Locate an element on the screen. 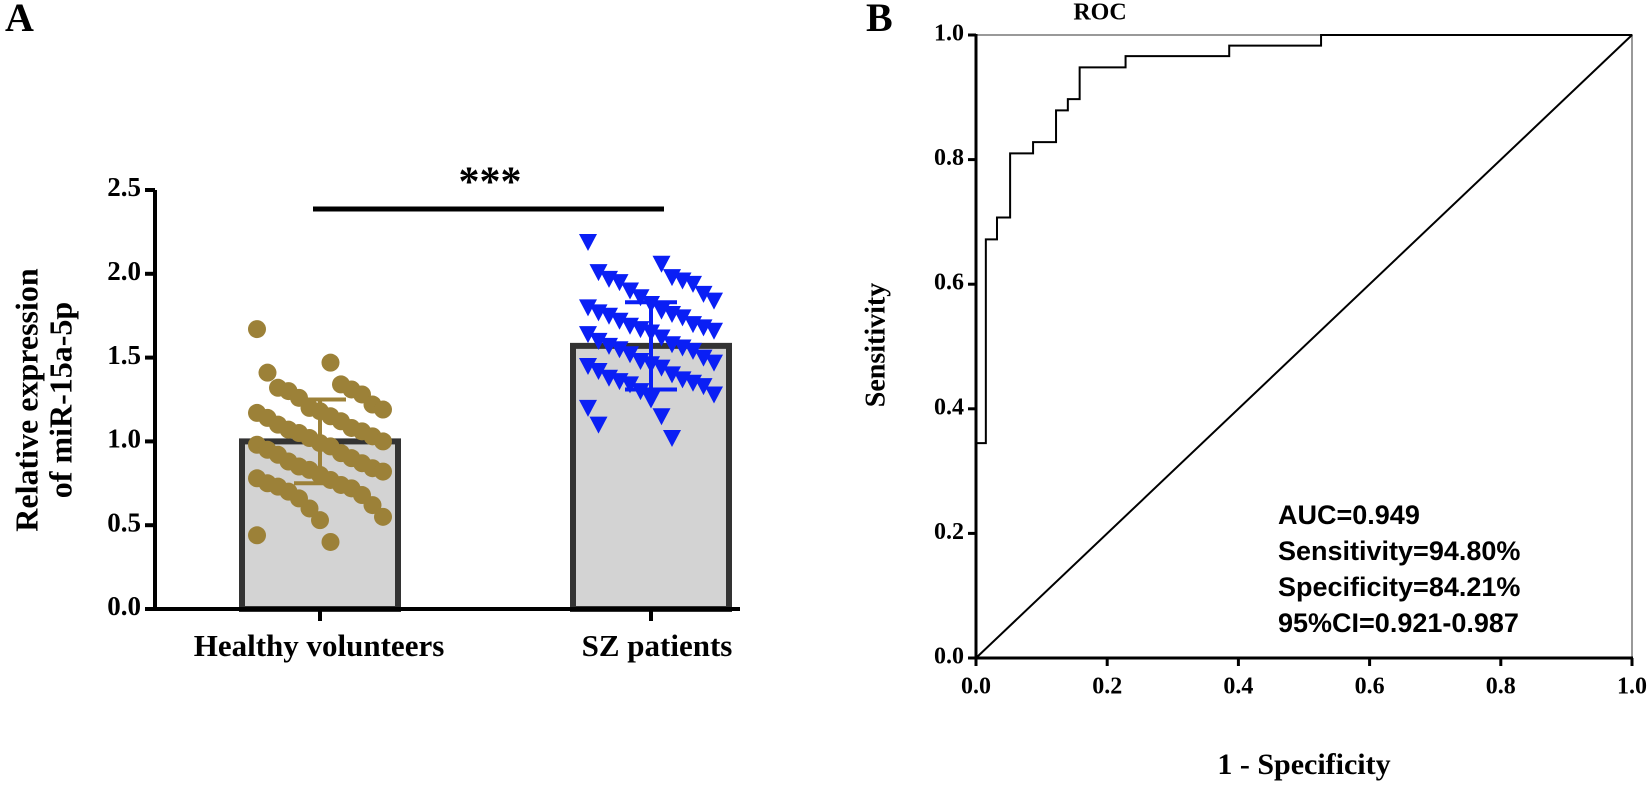 This screenshot has width=1652, height=797. x-tick-label: 1.0 is located at coordinates (1632, 687).